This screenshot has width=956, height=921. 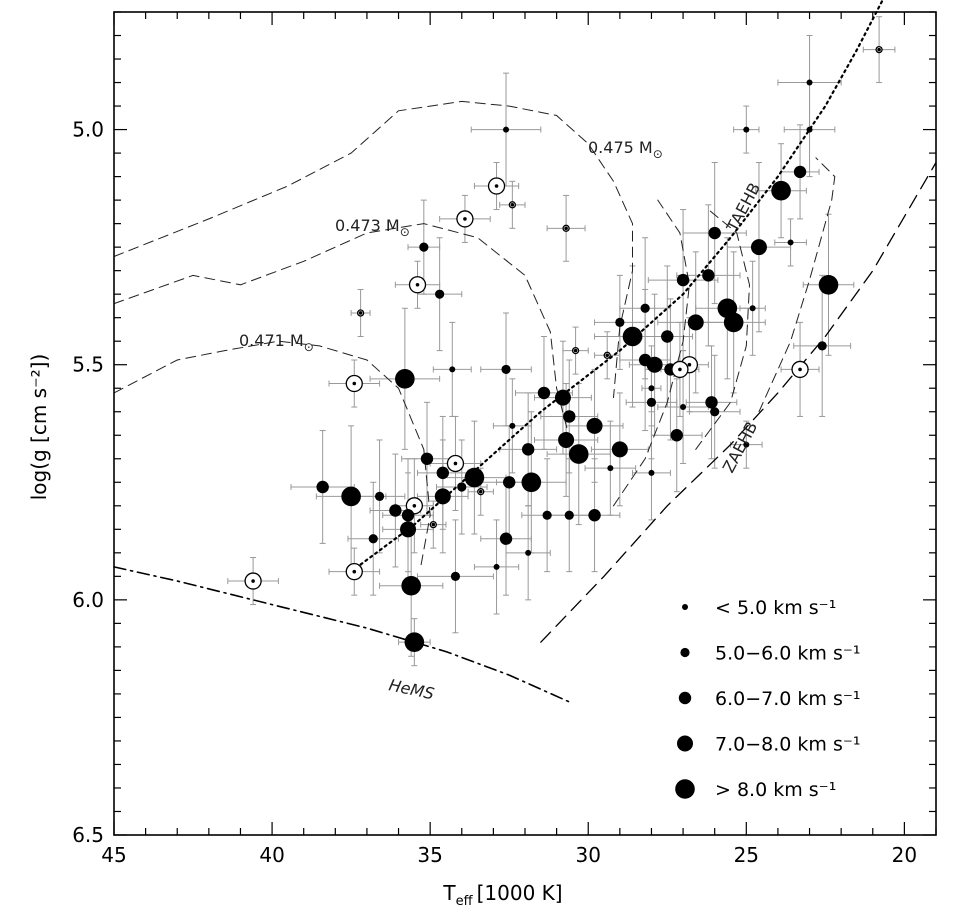 I want to click on y-tick-label: 6.5, so click(x=88, y=835).